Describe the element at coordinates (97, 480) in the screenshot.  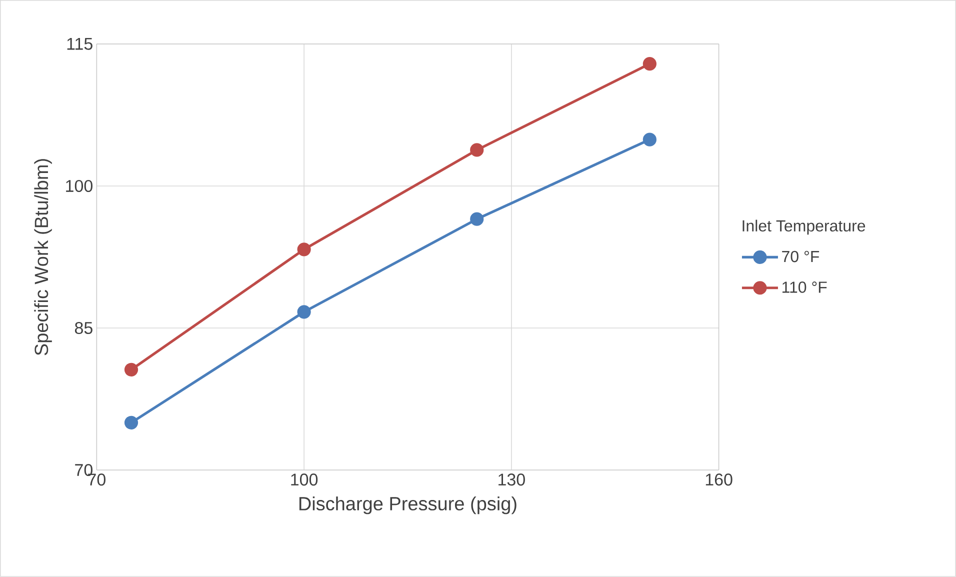
I see `x-tick-label: 70` at that location.